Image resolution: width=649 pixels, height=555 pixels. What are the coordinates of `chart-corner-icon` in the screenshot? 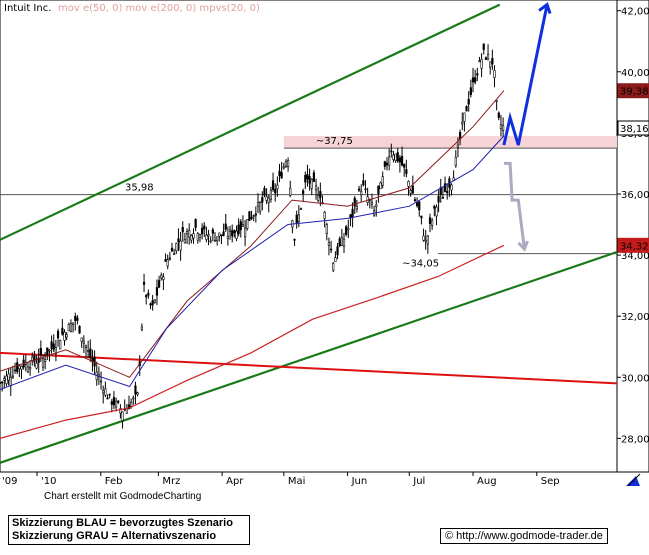 It's located at (633, 480).